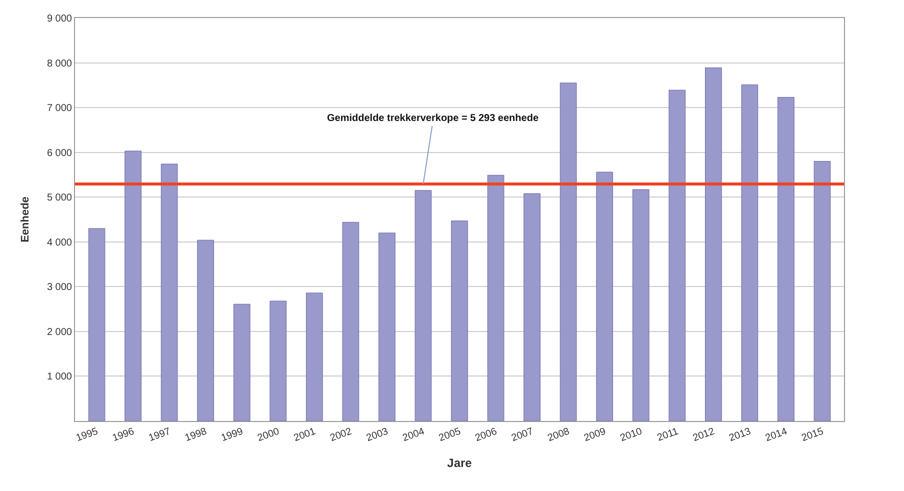 The width and height of the screenshot is (904, 491). What do you see at coordinates (668, 435) in the screenshot?
I see `x-tick-label: 2011` at bounding box center [668, 435].